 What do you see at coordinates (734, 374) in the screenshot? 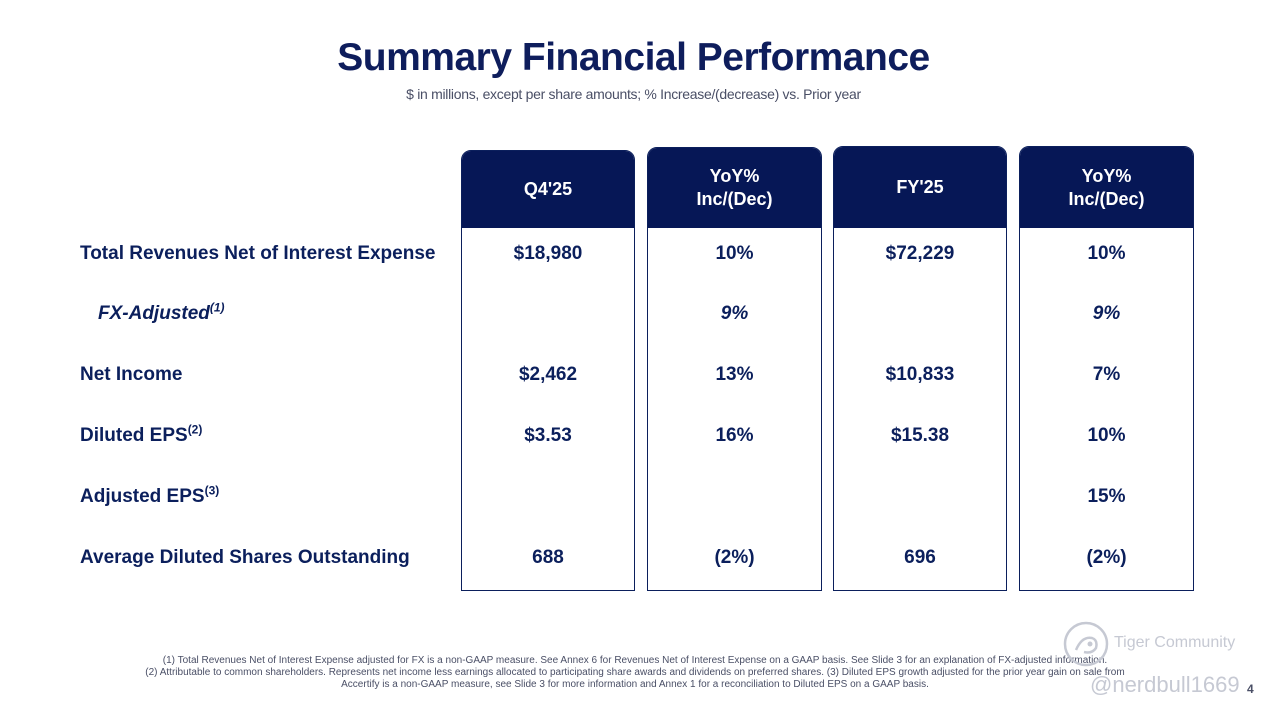
I see `table-cell: 13%` at bounding box center [734, 374].